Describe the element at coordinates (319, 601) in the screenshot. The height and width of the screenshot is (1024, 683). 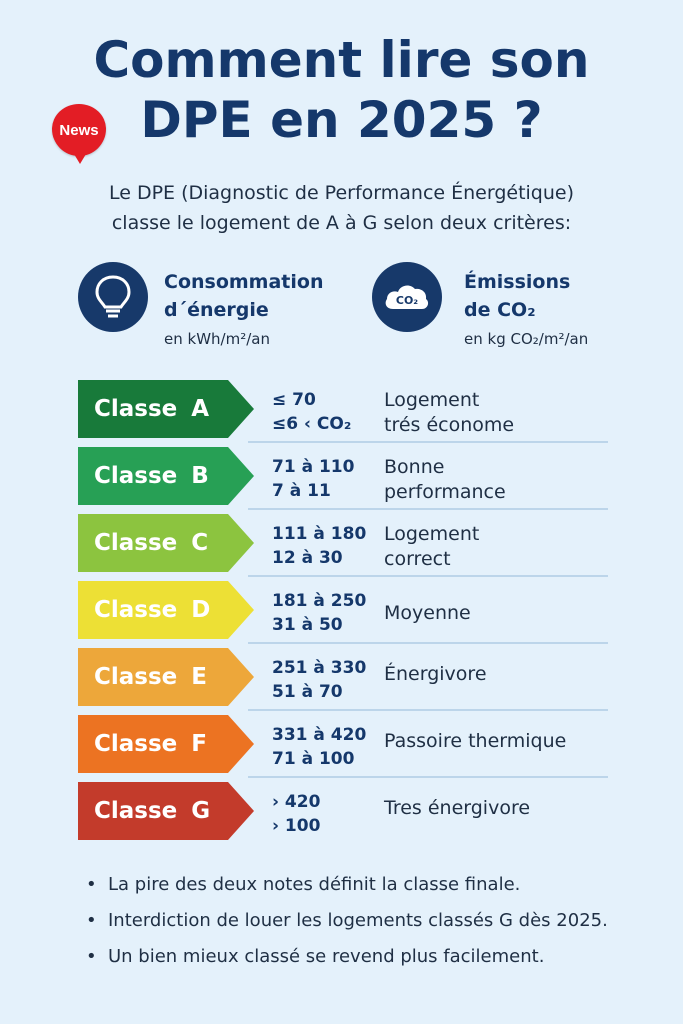
I see `energy-value: 181 à 250` at that location.